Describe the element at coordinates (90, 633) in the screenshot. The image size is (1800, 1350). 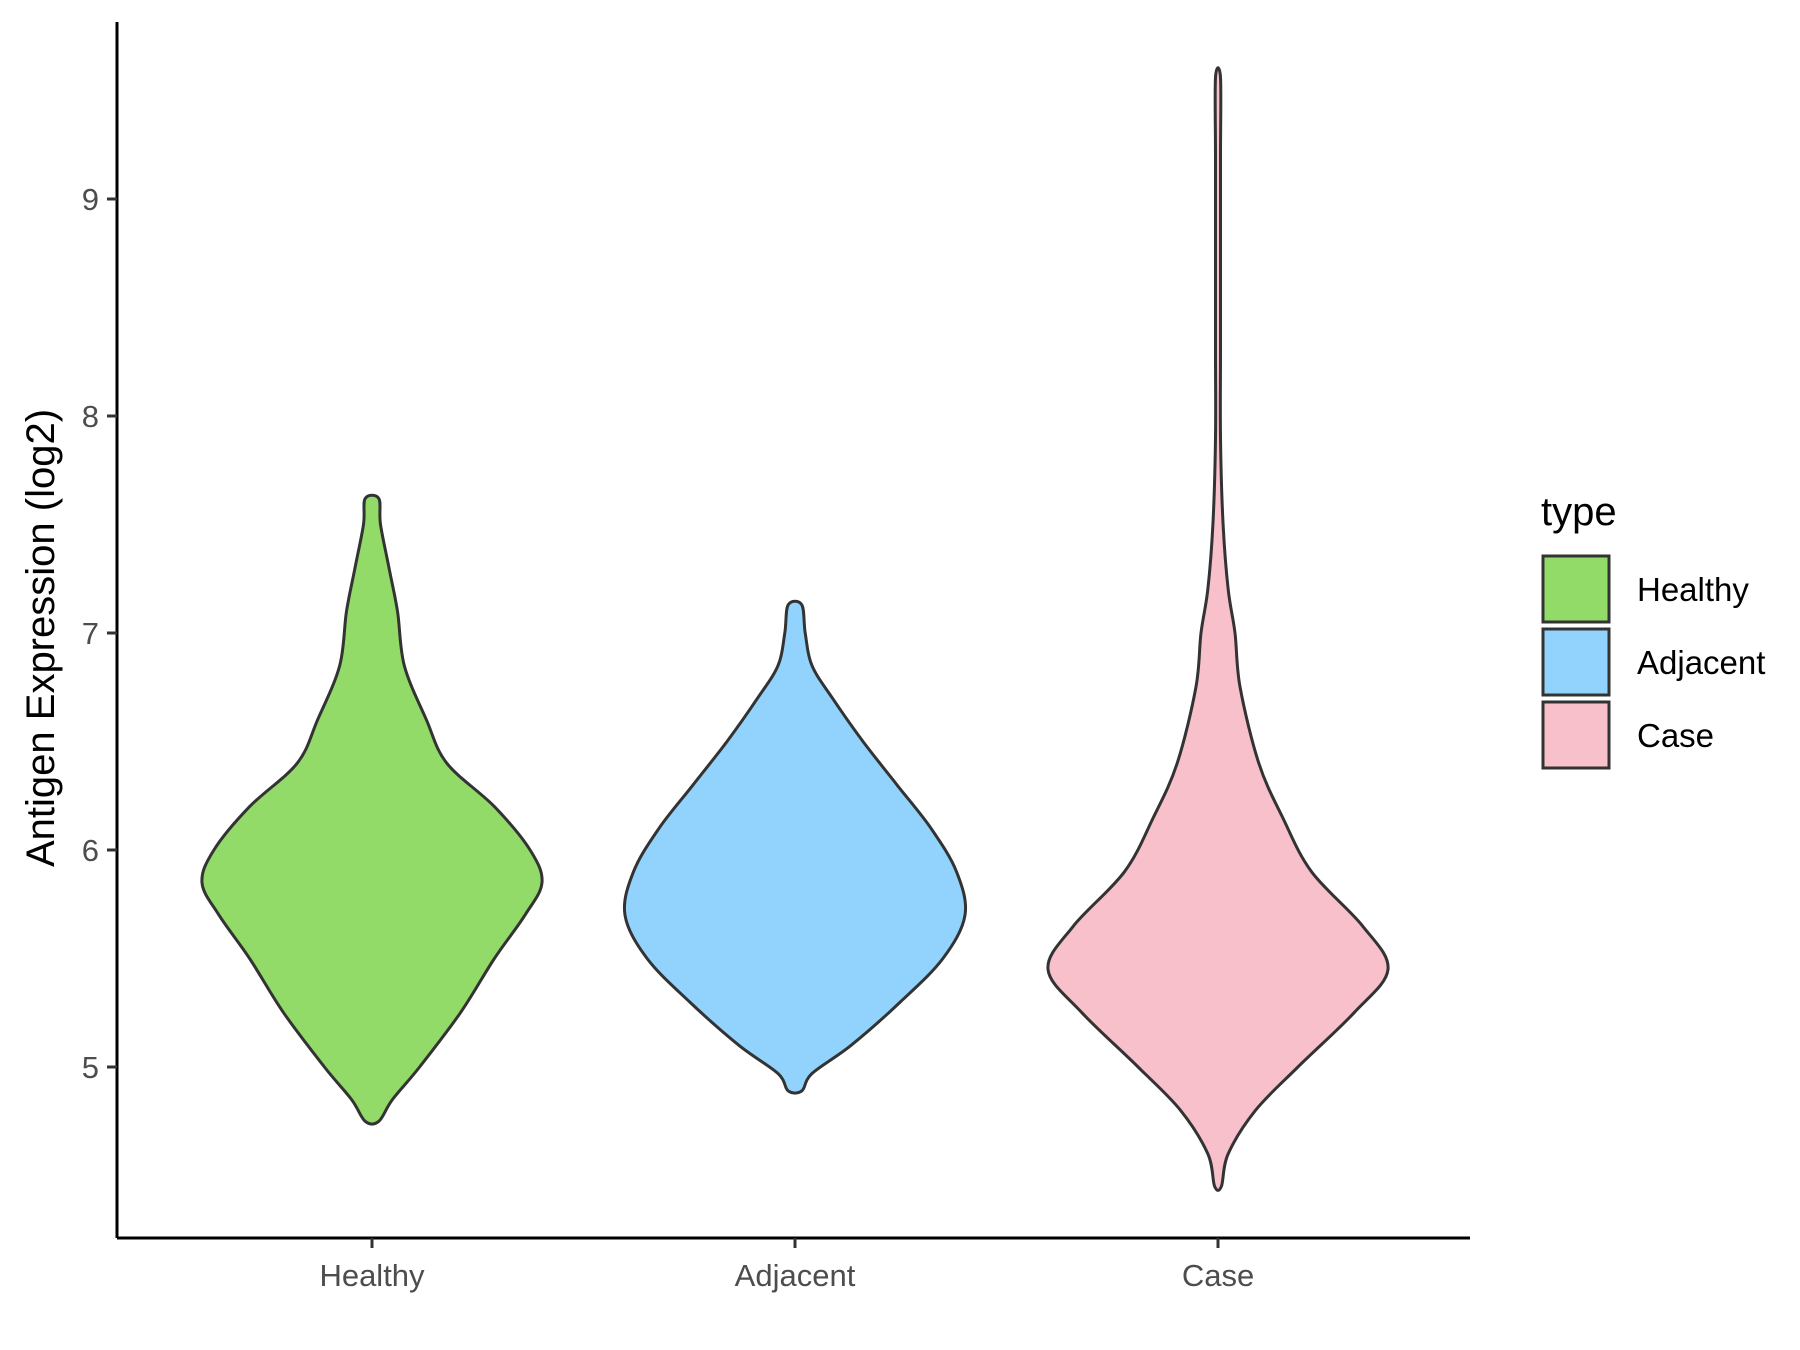
I see `y-tick-label: 7` at that location.